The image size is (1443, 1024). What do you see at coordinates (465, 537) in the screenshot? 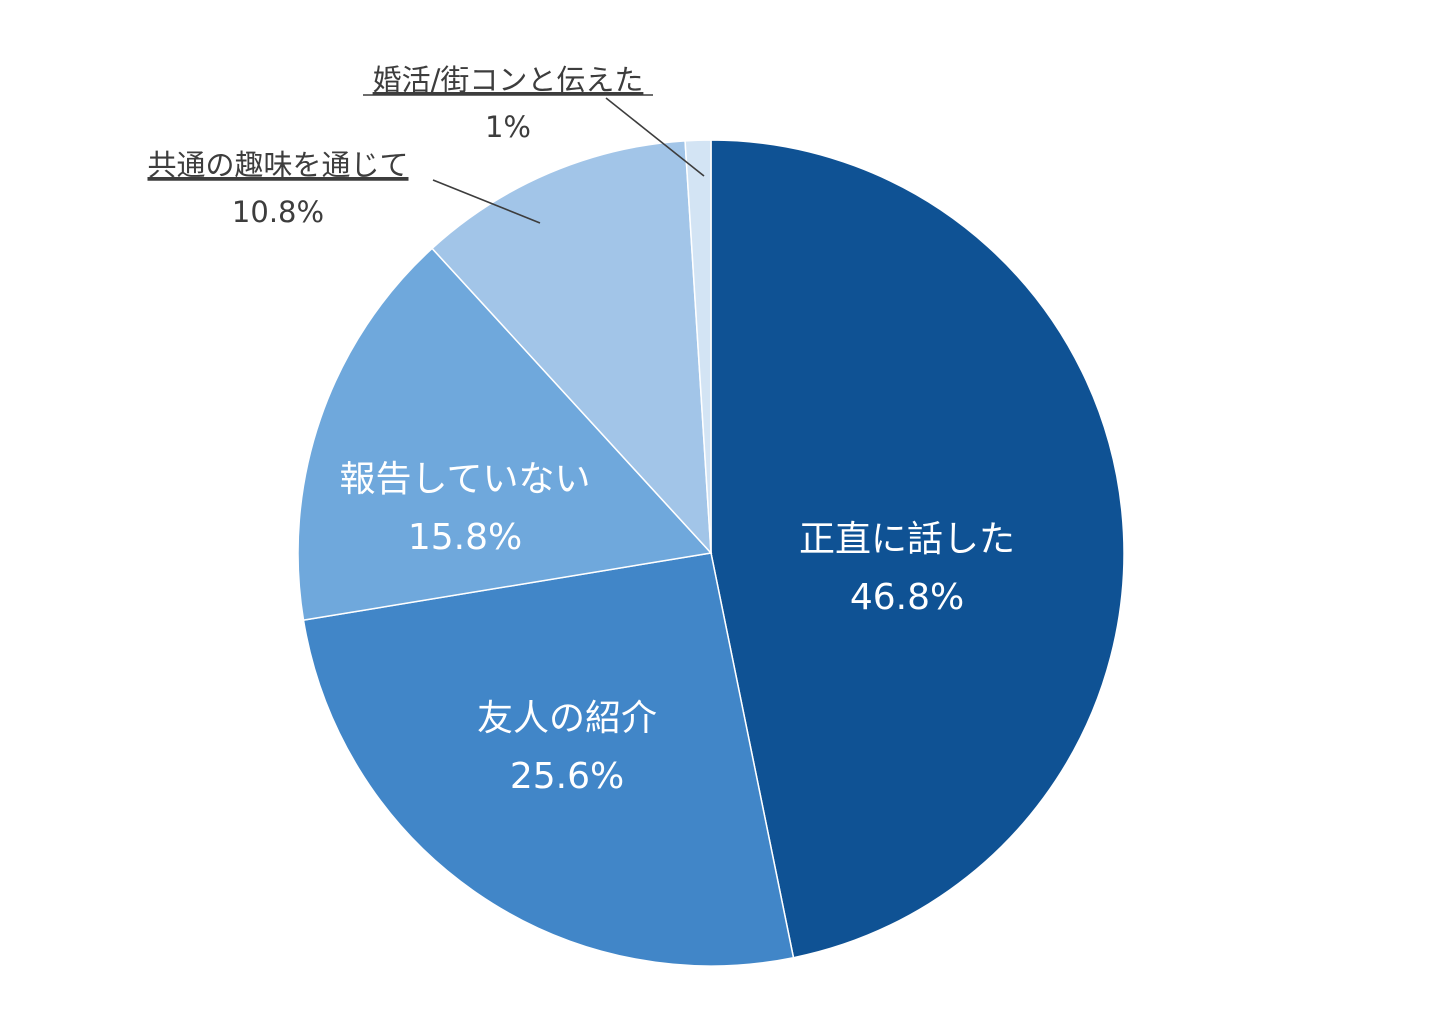
I see `slice-value-label-3: 15.8%` at bounding box center [465, 537].